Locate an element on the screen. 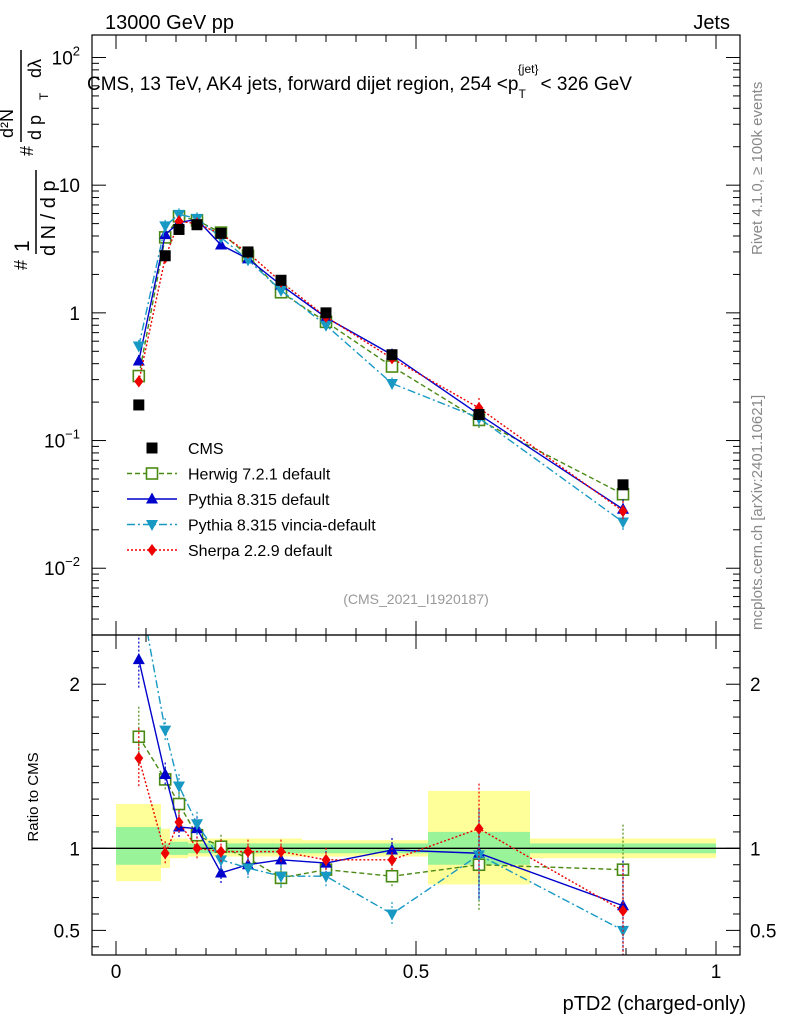 This screenshot has width=786, height=1024. x-tick-label: 0.5 is located at coordinates (416, 972).